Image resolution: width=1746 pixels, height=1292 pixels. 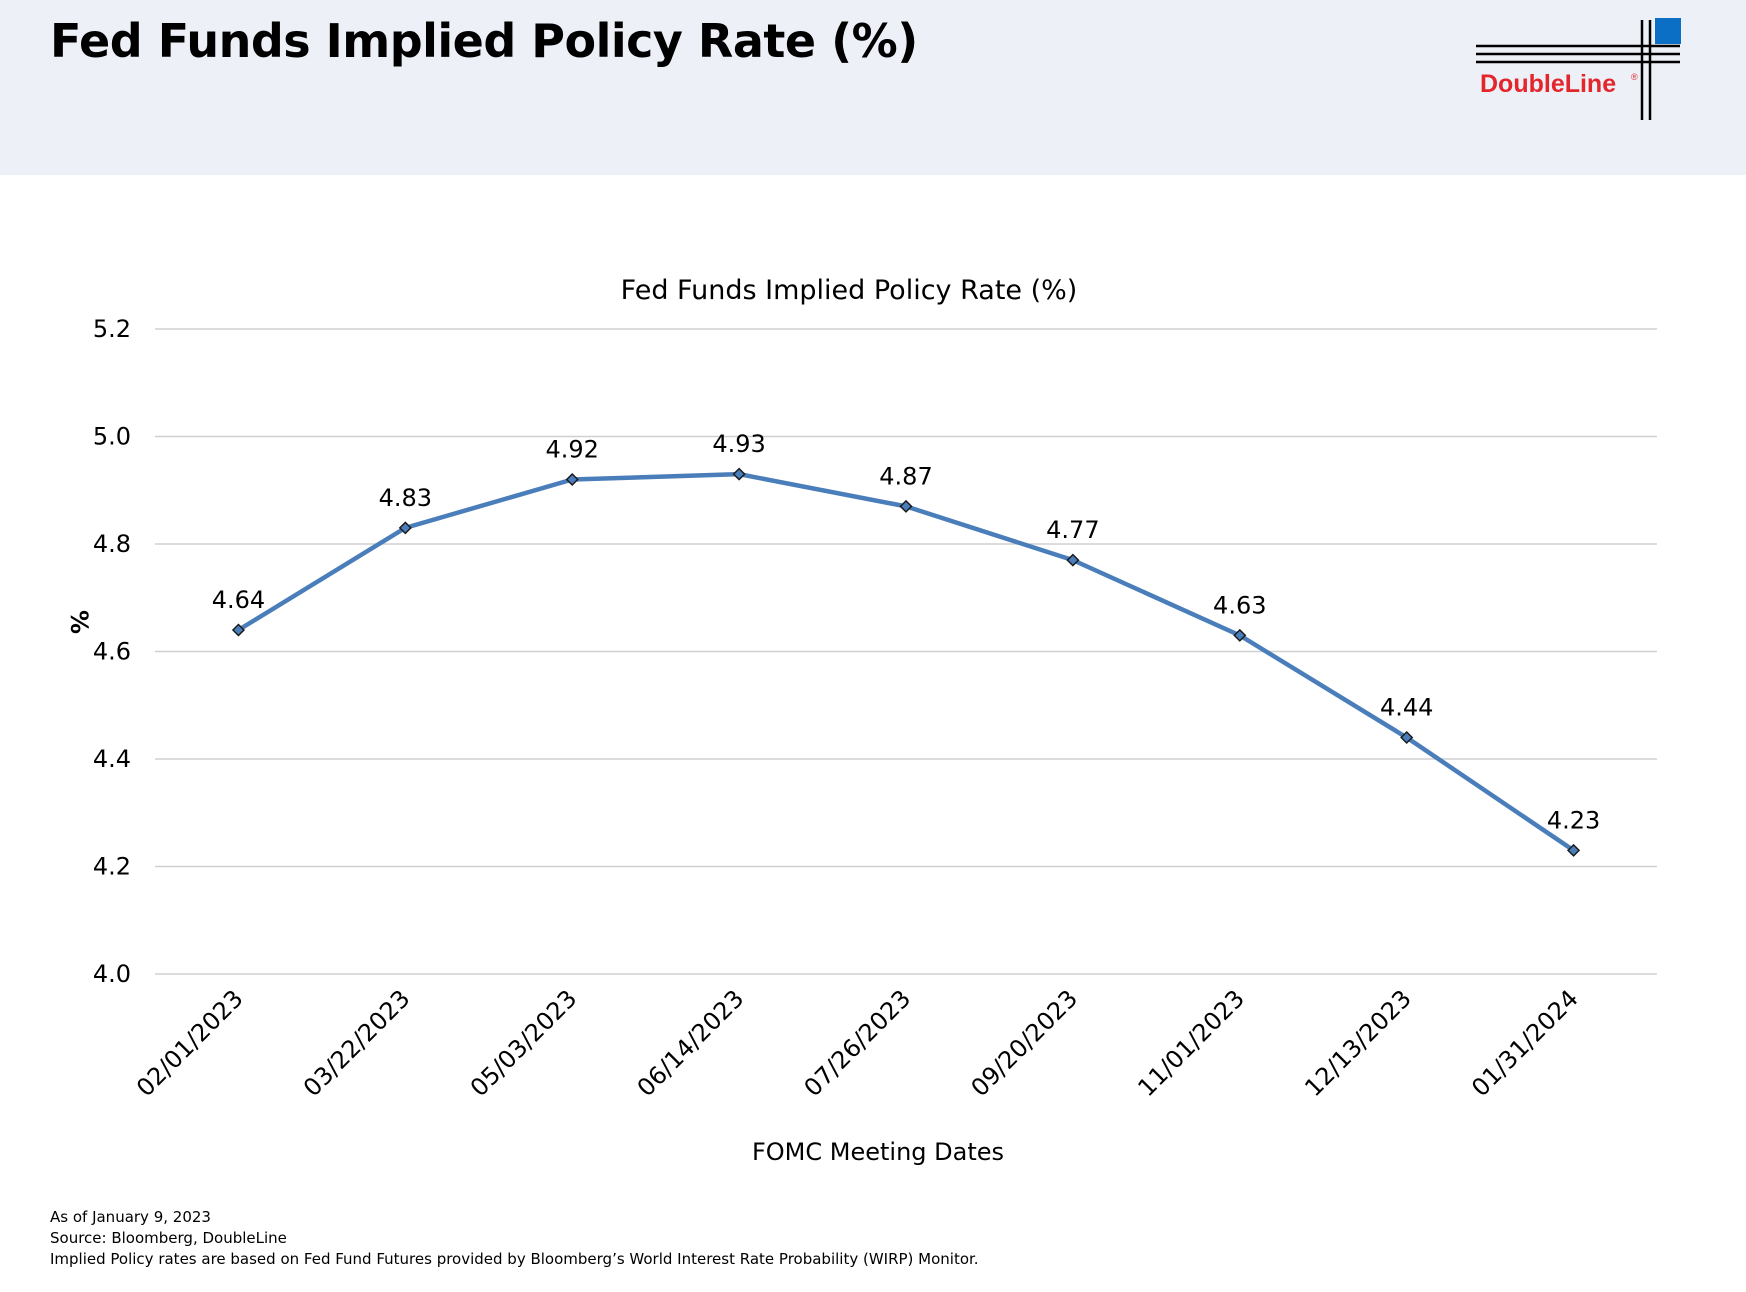 What do you see at coordinates (1025, 1043) in the screenshot?
I see `x-tick-label: 09/20/2023` at bounding box center [1025, 1043].